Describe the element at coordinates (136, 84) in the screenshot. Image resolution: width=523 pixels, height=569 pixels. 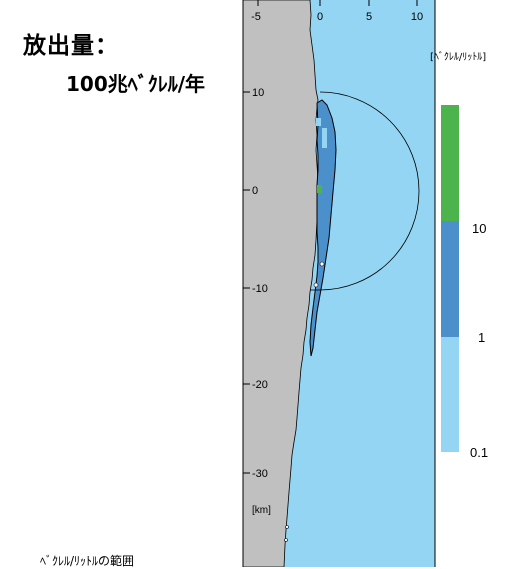
I see `title-line2: 100兆ﾍﾞｸﾚﾙ/年` at that location.